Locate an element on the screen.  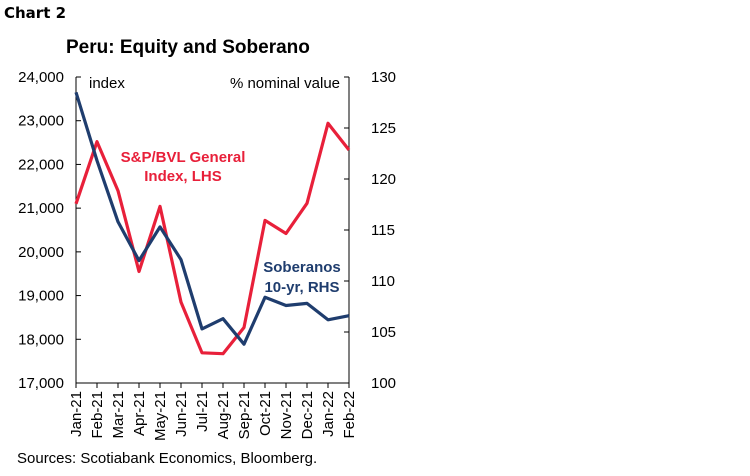
x-tick-label: Jan-21 is located at coordinates (76, 414).